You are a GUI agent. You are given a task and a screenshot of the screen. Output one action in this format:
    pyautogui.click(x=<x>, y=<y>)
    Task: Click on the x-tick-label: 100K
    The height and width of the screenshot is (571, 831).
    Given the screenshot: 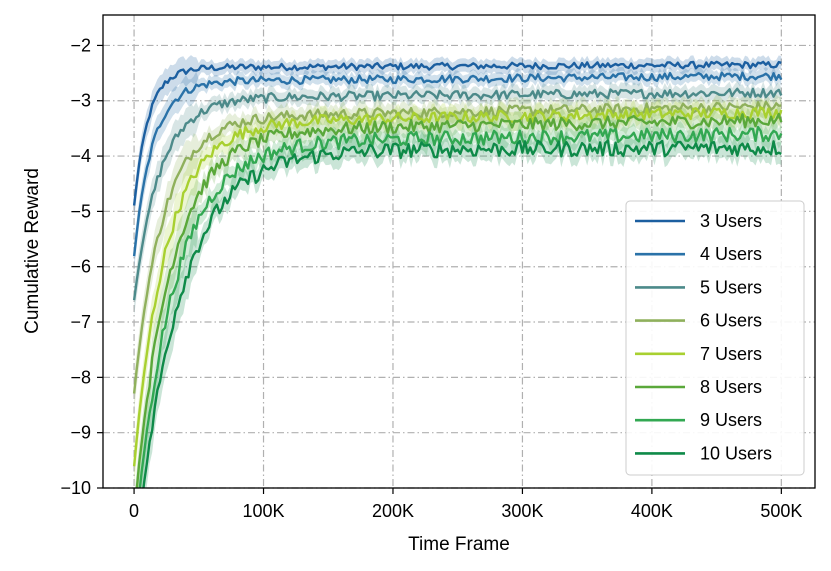 What is the action you would take?
    pyautogui.click(x=264, y=511)
    